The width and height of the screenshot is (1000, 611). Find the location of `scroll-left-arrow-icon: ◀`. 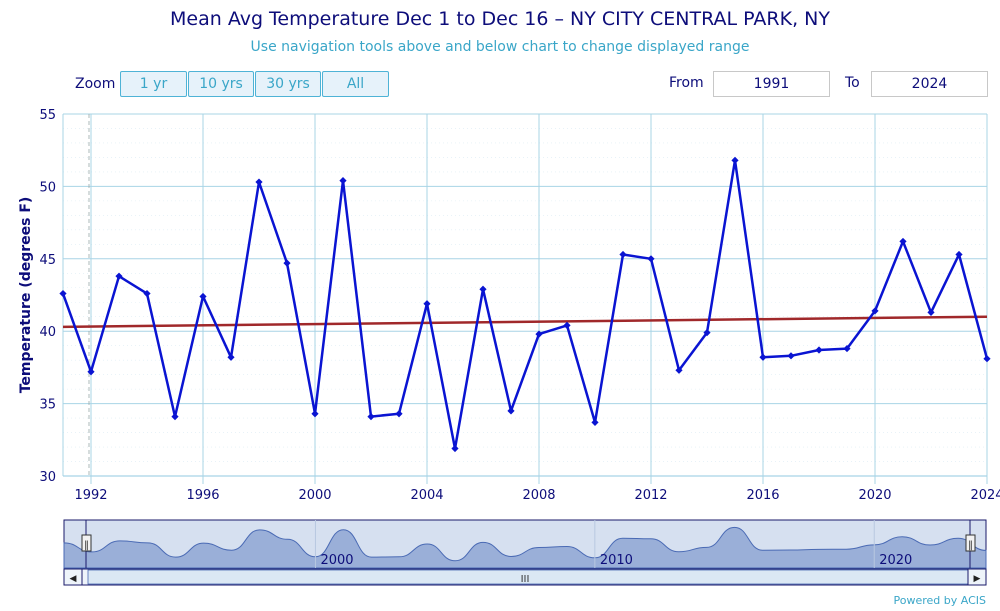

scroll-left-arrow-icon: ◀ is located at coordinates (73, 579).